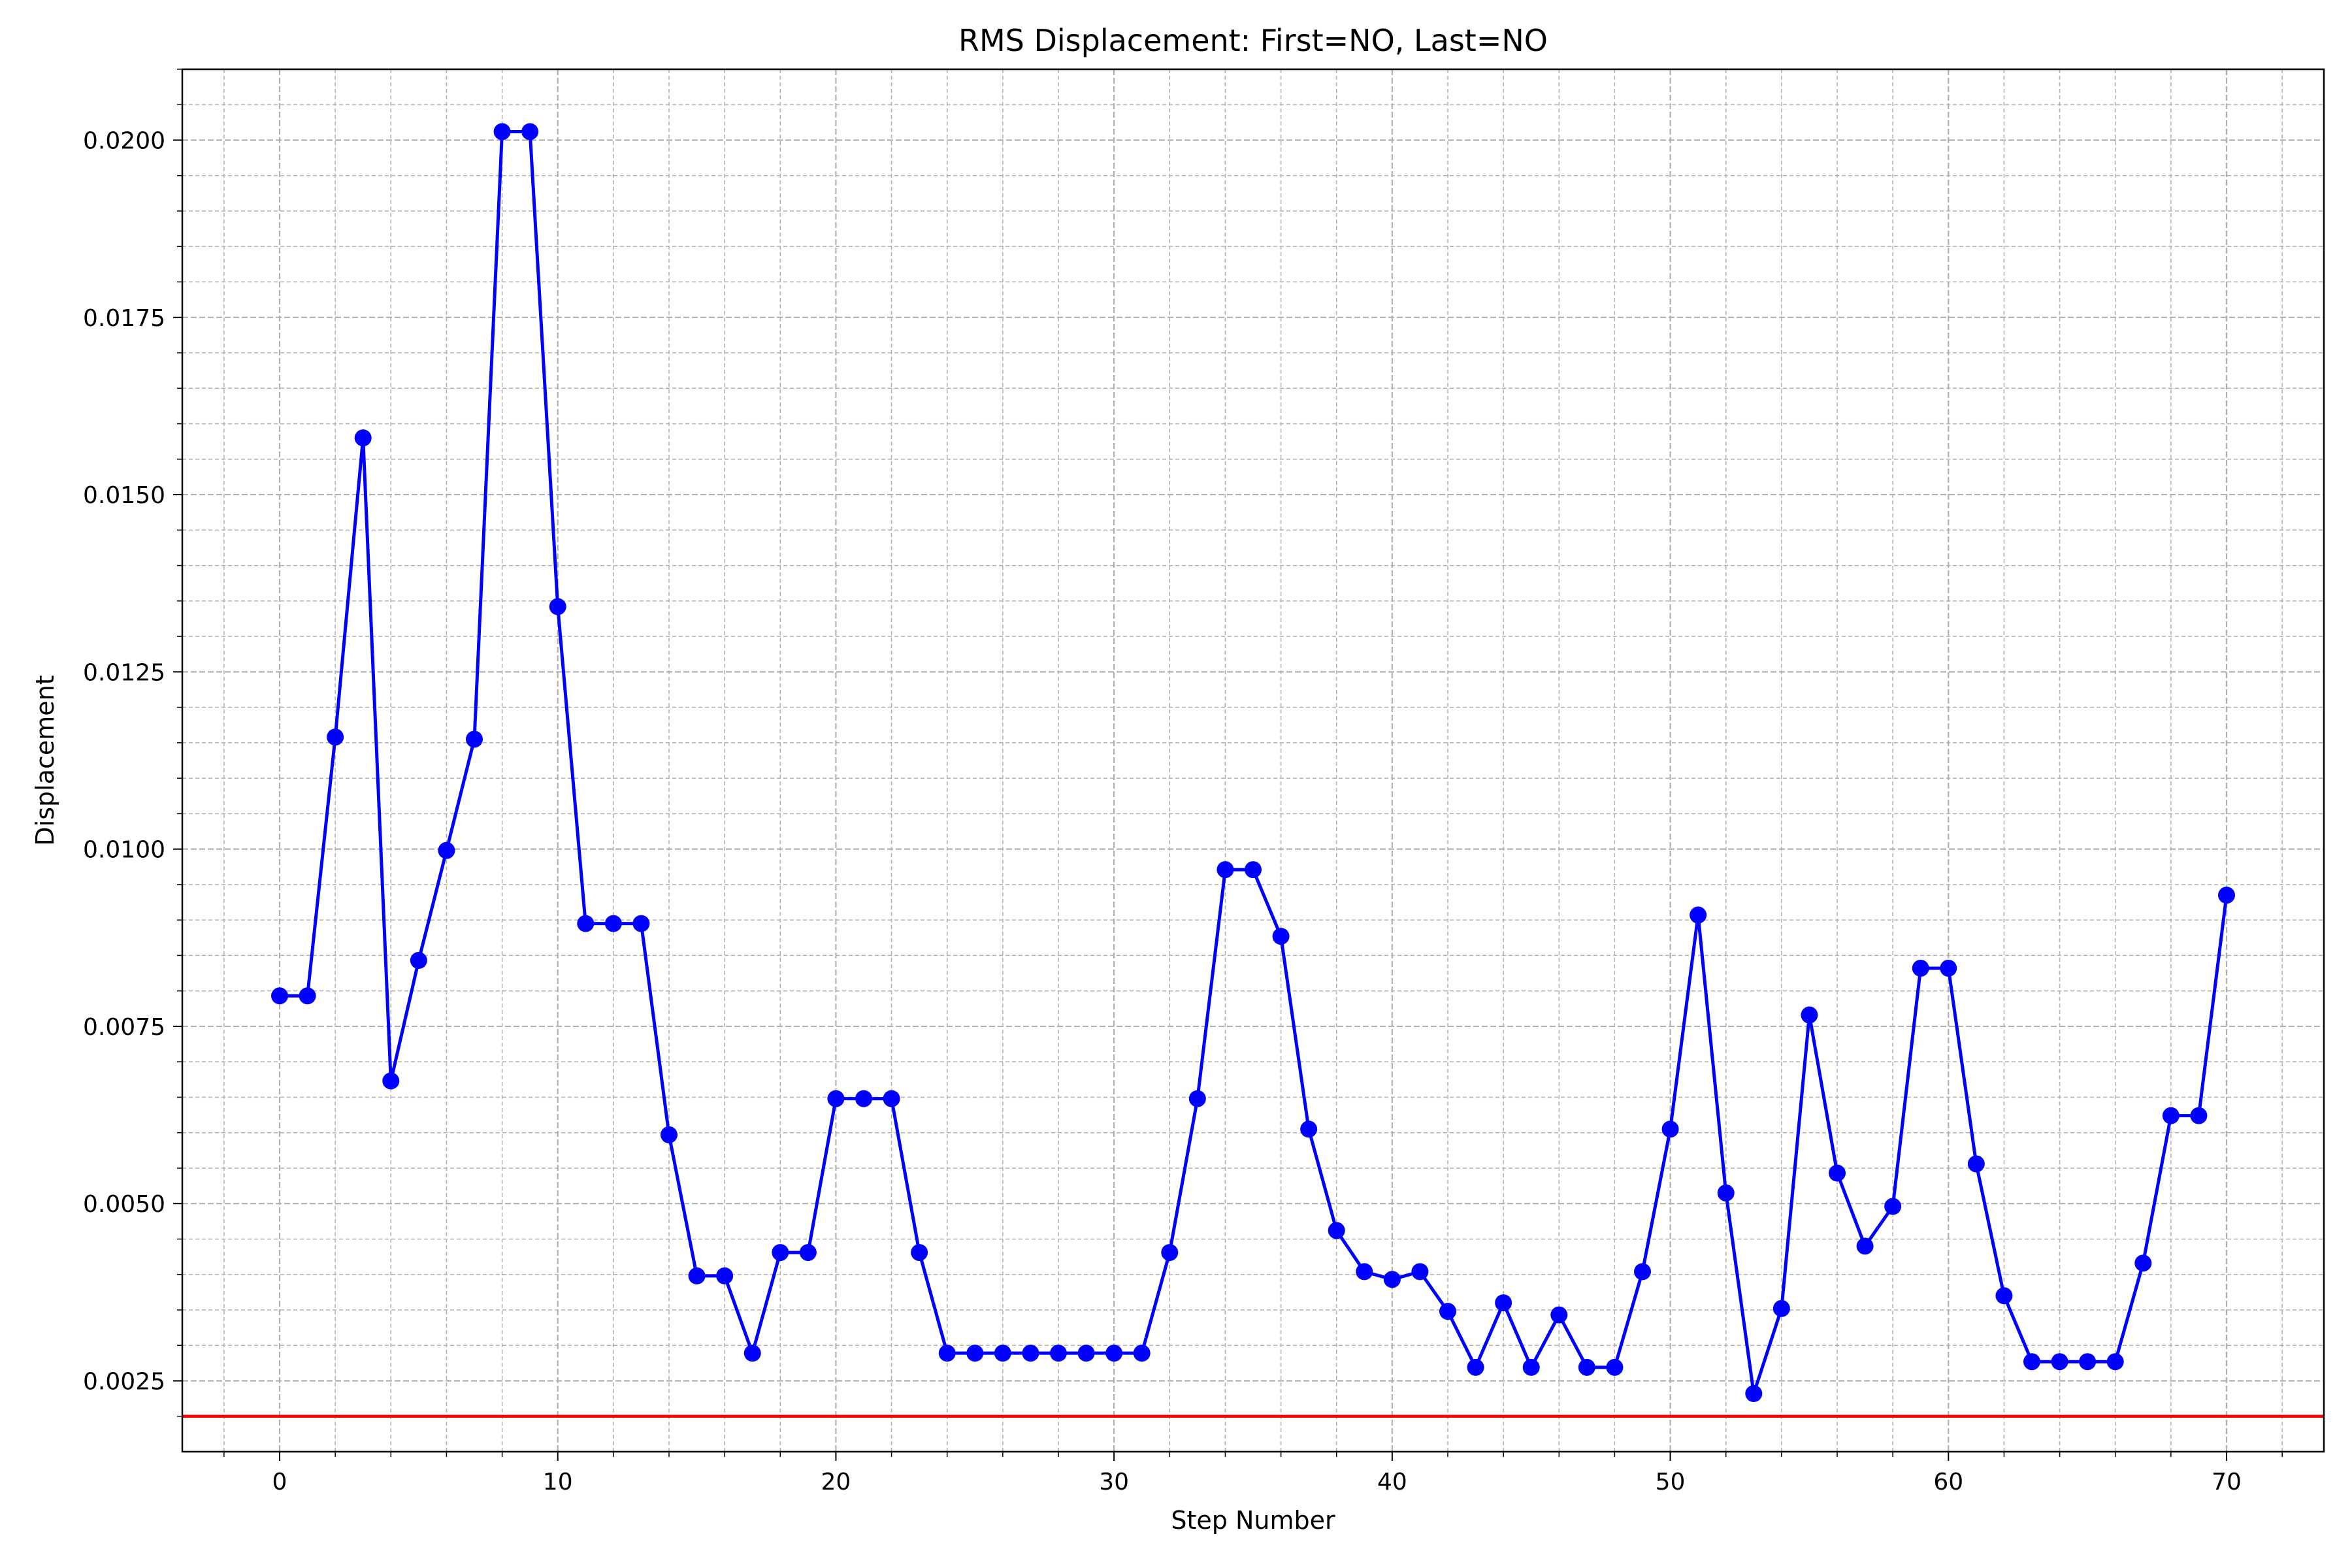 This screenshot has width=2352, height=1568. What do you see at coordinates (836, 1482) in the screenshot?
I see `x-tick-label: 20` at bounding box center [836, 1482].